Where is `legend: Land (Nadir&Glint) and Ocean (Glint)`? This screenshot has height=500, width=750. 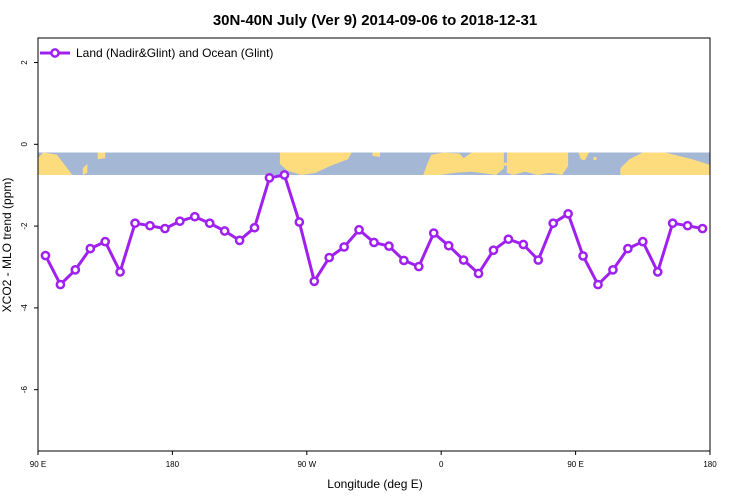
legend: Land (Nadir&Glint) and Ocean (Glint) is located at coordinates (156, 53).